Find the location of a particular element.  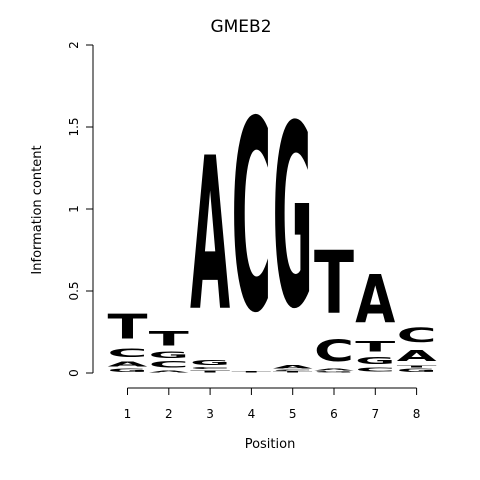

x-tick-label: 8 is located at coordinates (417, 414).